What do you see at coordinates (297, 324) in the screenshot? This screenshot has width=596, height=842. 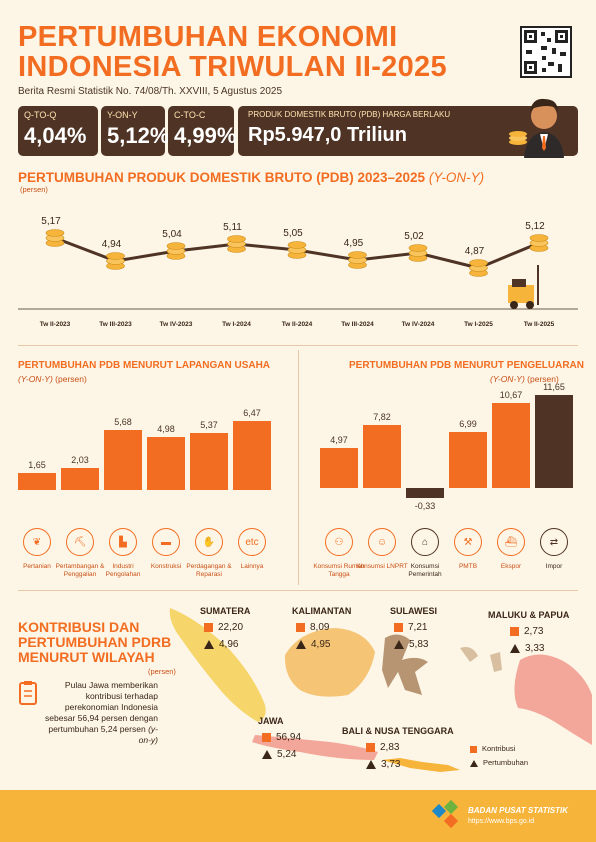 I see `trend-tick-label: Tw II-2024` at bounding box center [297, 324].